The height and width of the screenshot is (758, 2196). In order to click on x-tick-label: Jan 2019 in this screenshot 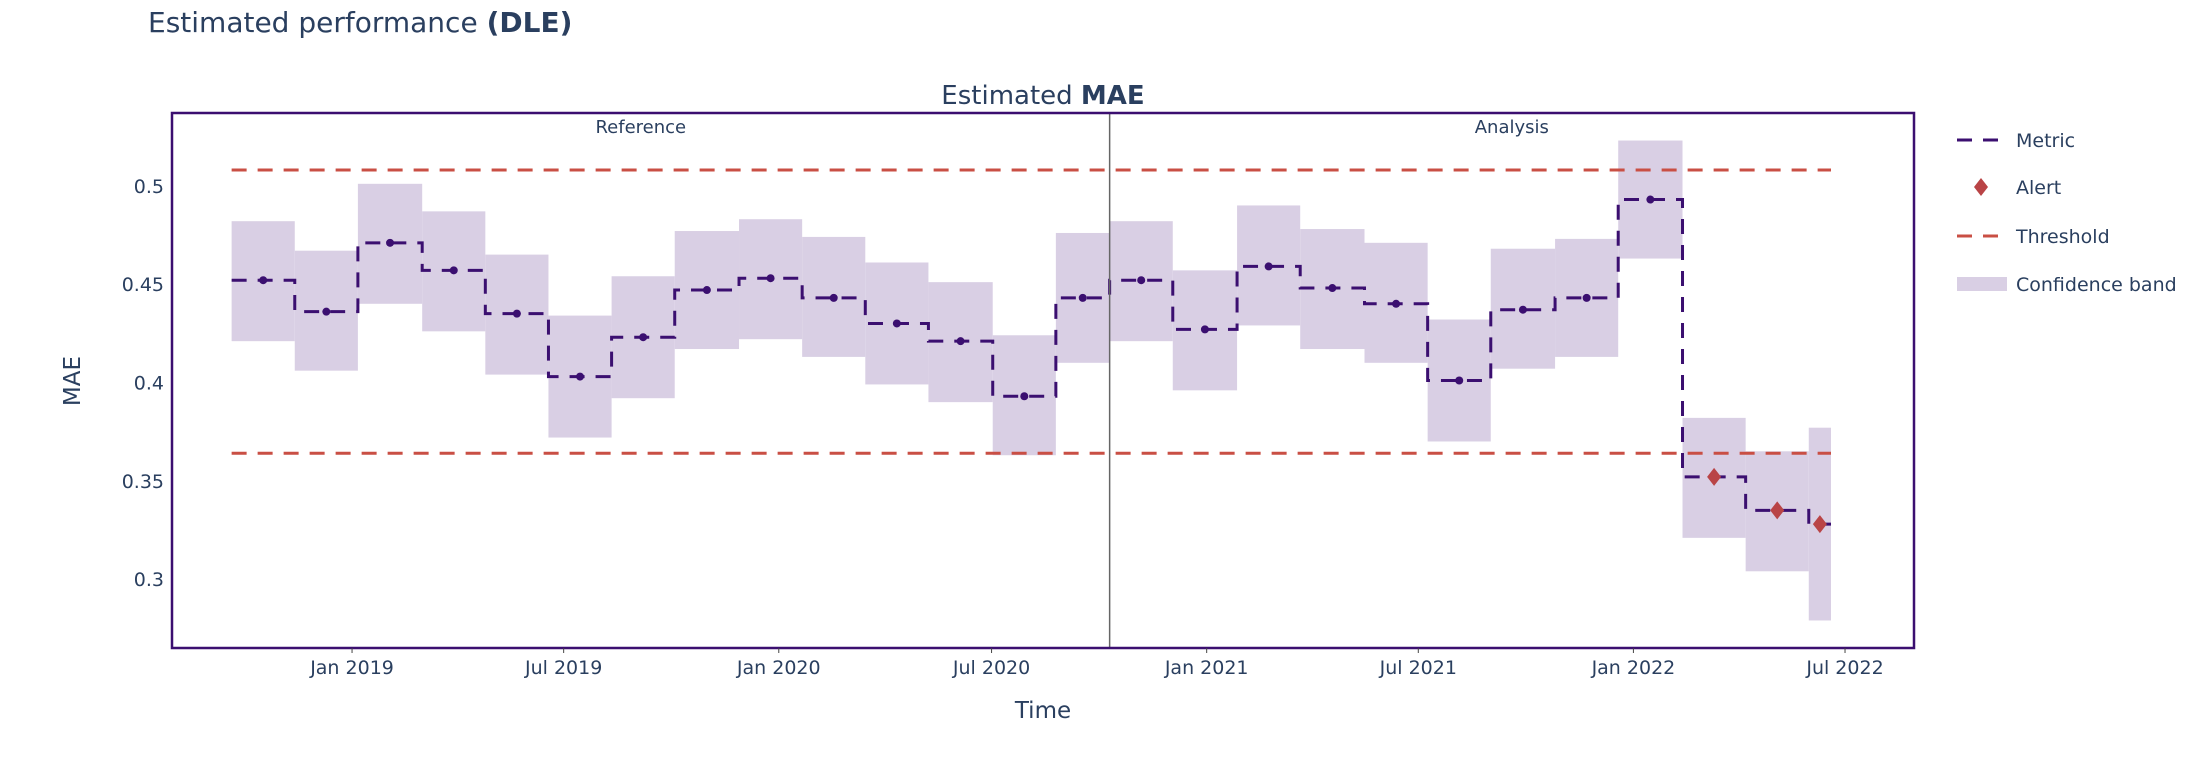, I will do `click(351, 668)`.